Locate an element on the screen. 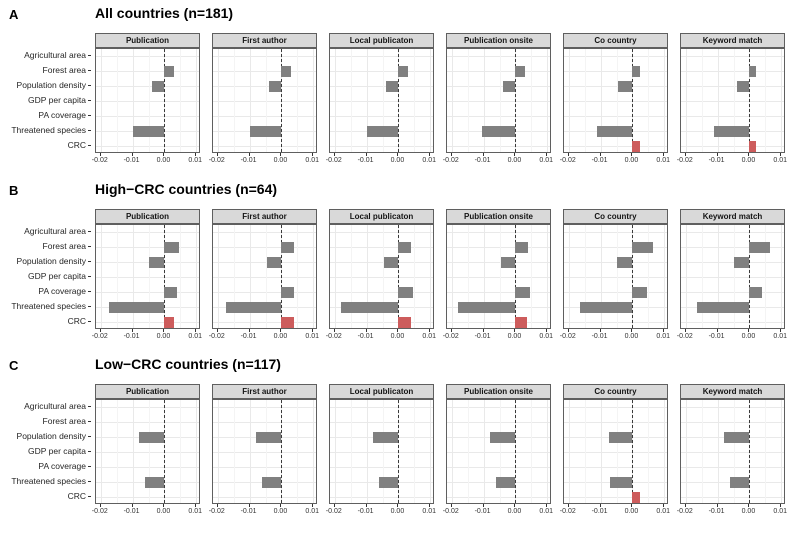 The height and width of the screenshot is (535, 800). y-axis-label-text: CRC is located at coordinates (76, 321).